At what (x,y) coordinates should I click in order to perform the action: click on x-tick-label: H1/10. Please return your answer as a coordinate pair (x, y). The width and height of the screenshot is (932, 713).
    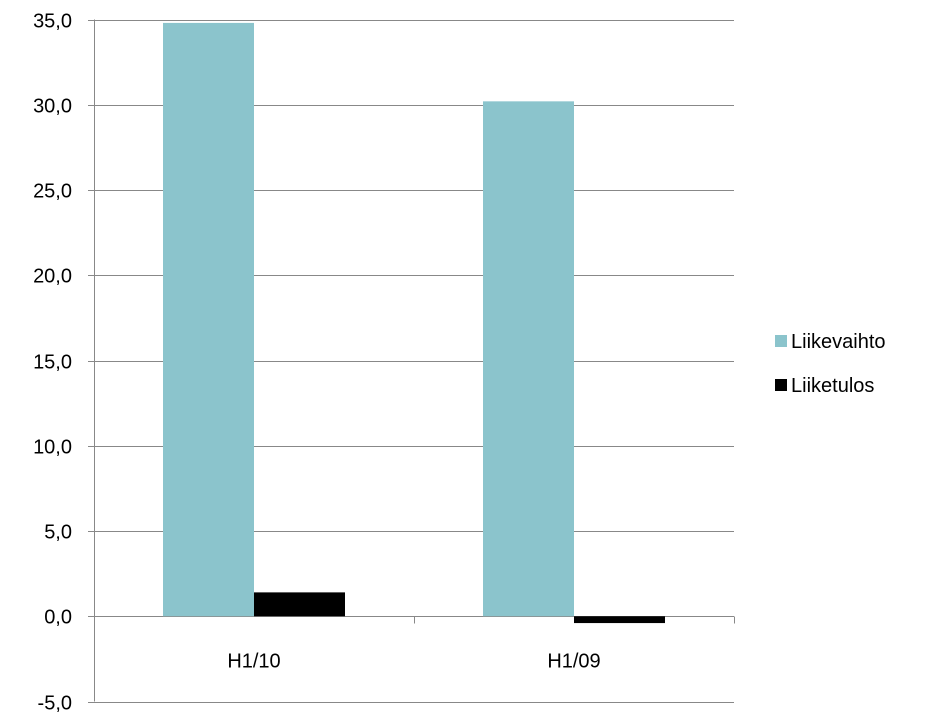
    Looking at the image, I should click on (253, 662).